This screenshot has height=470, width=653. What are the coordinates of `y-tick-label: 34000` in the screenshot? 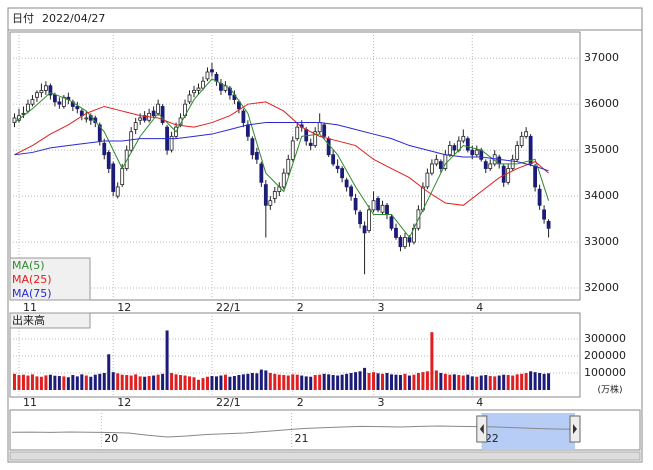 It's located at (601, 195).